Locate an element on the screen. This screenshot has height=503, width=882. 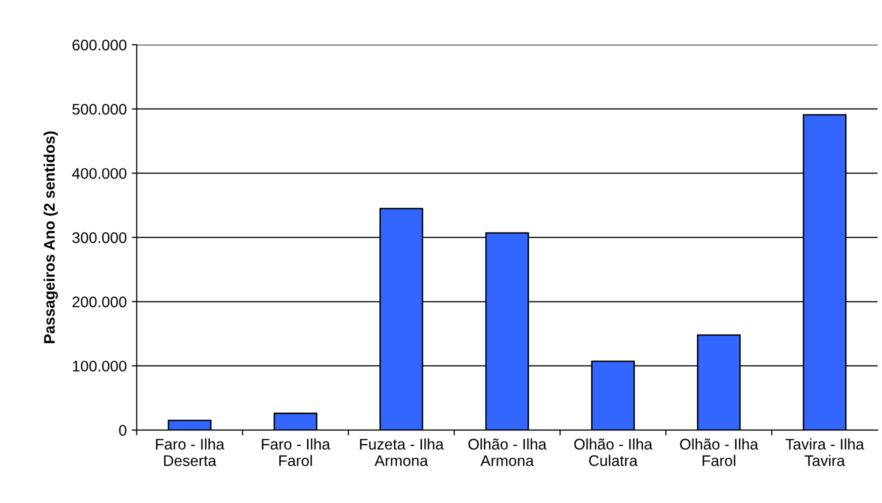
y-axis-title: Passageiros Ano (2 sentidos) is located at coordinates (51, 237).